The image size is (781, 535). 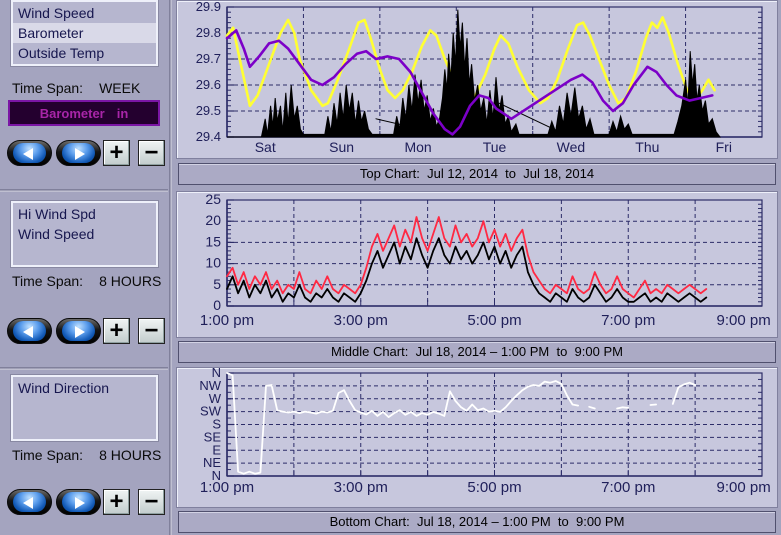 What do you see at coordinates (86, 281) in the screenshot?
I see `middle-time-span: Time Span: 8 HOURS` at bounding box center [86, 281].